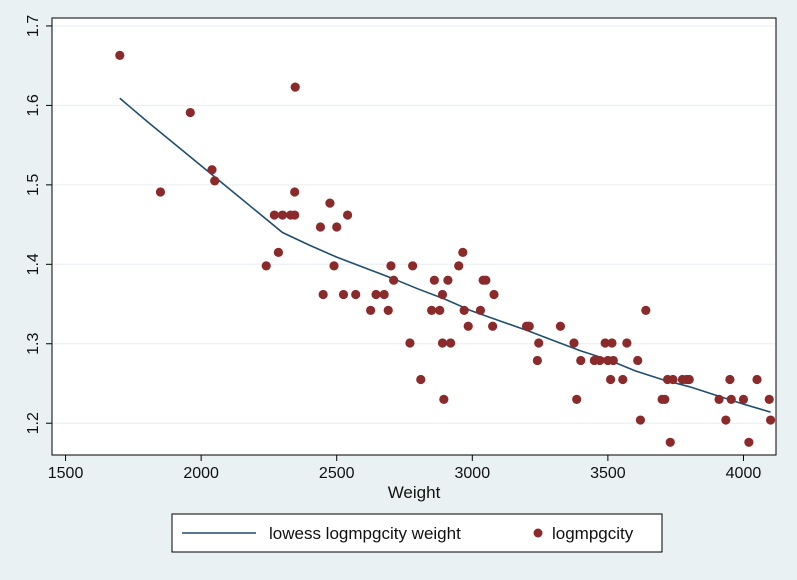 This screenshot has height=580, width=797. Describe the element at coordinates (365, 533) in the screenshot. I see `legend-line-label: lowess logmpgcity weight` at that location.